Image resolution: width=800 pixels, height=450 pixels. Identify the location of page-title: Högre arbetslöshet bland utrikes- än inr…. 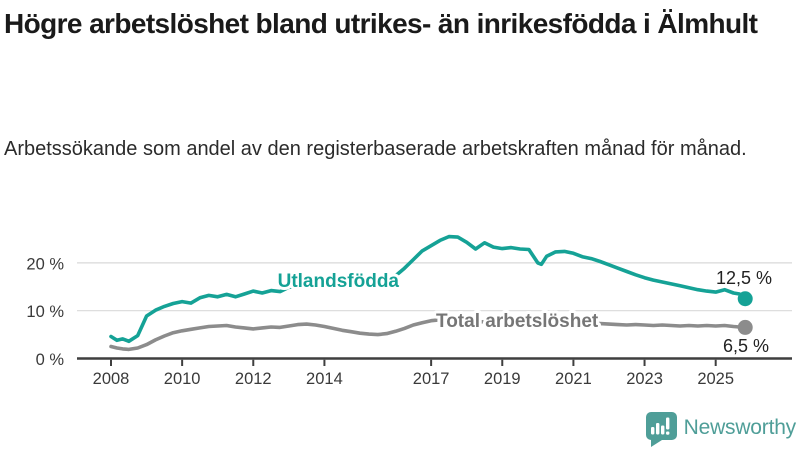
(381, 23).